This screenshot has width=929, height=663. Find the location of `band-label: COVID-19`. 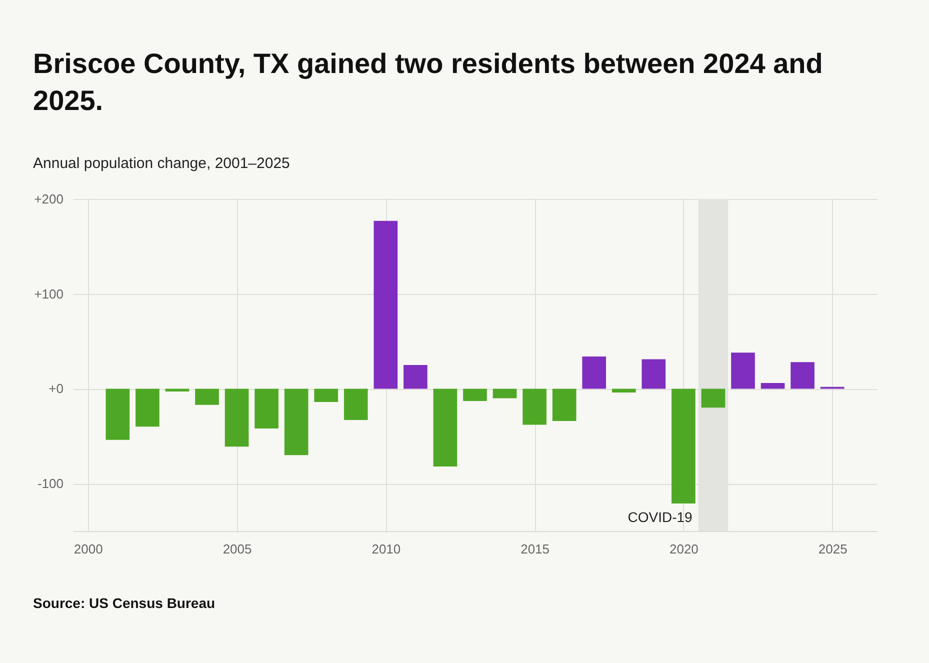

band-label: COVID-19 is located at coordinates (660, 517).